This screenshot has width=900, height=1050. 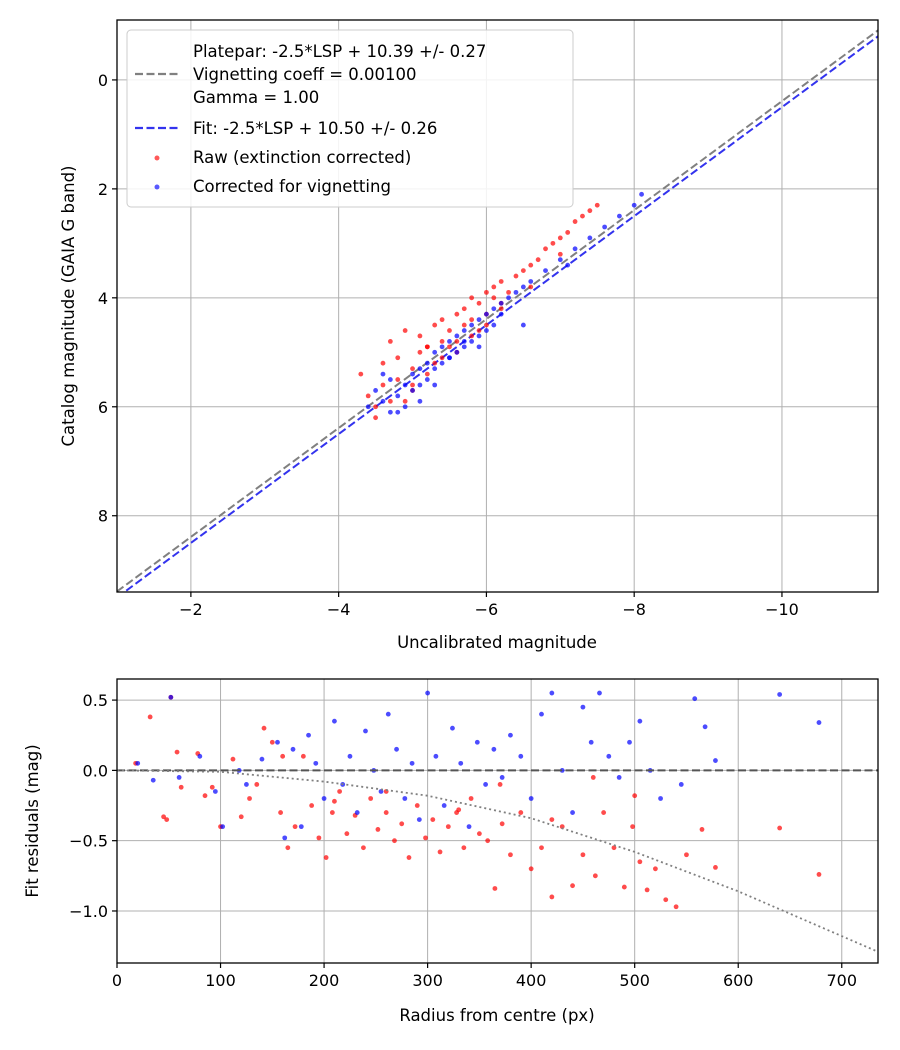 What do you see at coordinates (292, 186) in the screenshot?
I see `legend-corrected-text: Corrected for vignetting` at bounding box center [292, 186].